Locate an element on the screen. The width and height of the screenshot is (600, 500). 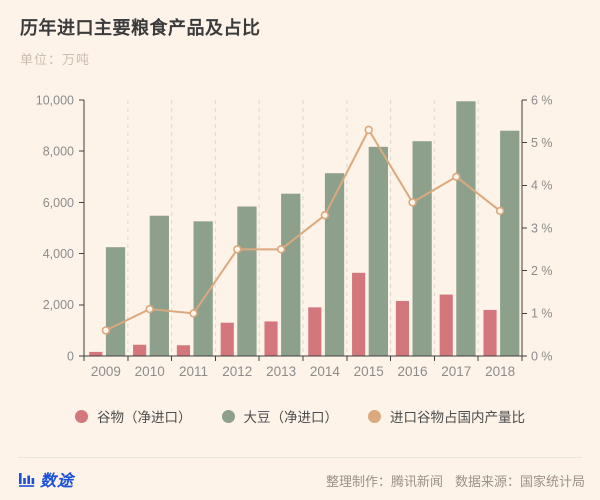
svg-text: 2011 is located at coordinates (193, 371).